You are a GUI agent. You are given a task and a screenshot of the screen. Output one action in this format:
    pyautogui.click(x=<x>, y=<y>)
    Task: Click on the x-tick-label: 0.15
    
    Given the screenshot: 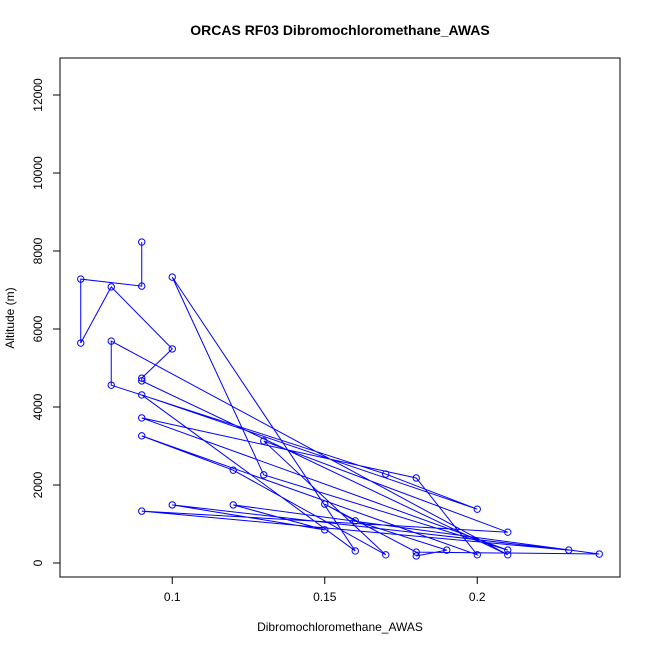 What is the action you would take?
    pyautogui.click(x=325, y=597)
    